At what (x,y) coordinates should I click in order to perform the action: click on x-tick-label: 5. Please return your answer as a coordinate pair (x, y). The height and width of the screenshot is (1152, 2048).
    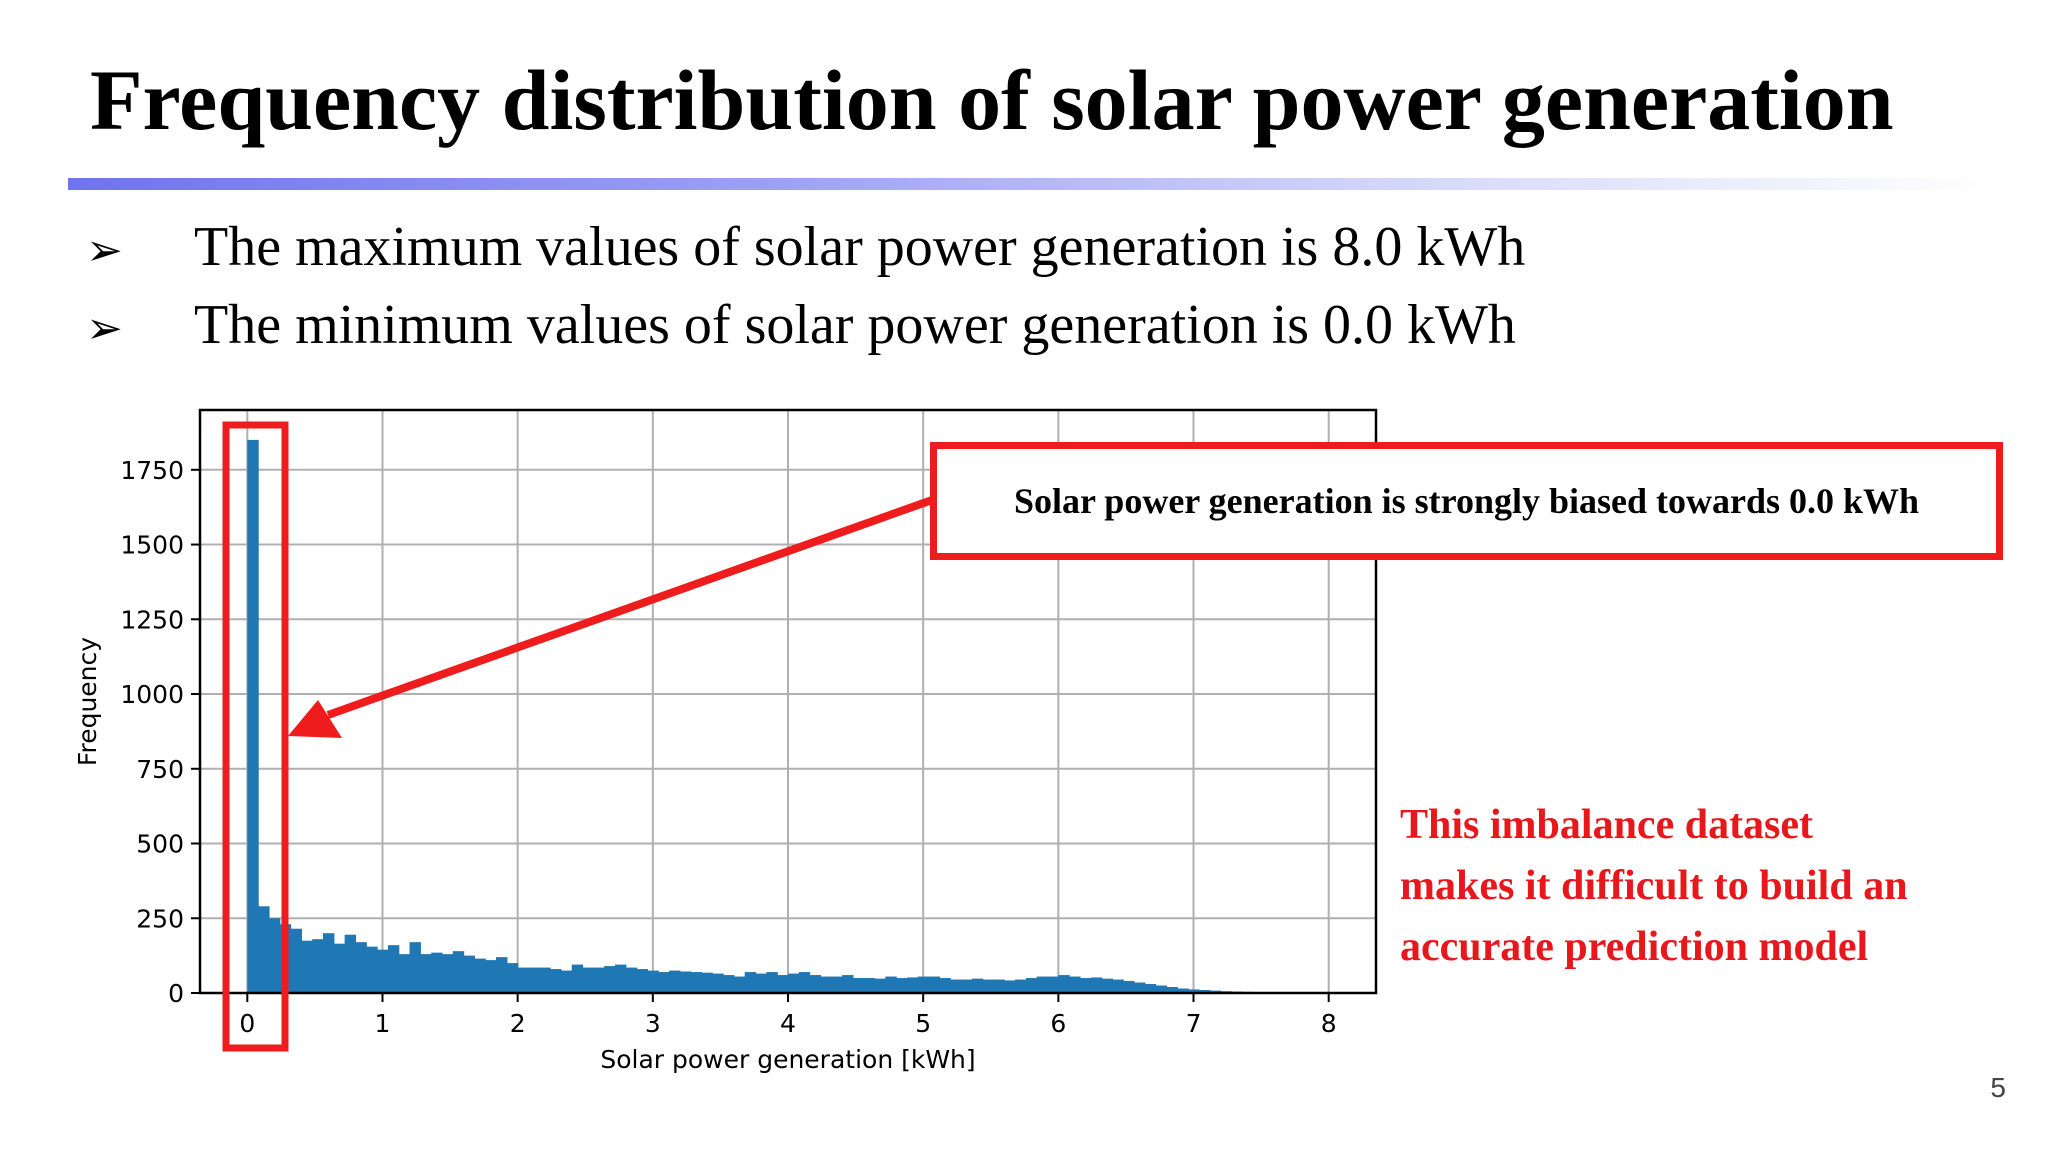
    Looking at the image, I should click on (923, 1023).